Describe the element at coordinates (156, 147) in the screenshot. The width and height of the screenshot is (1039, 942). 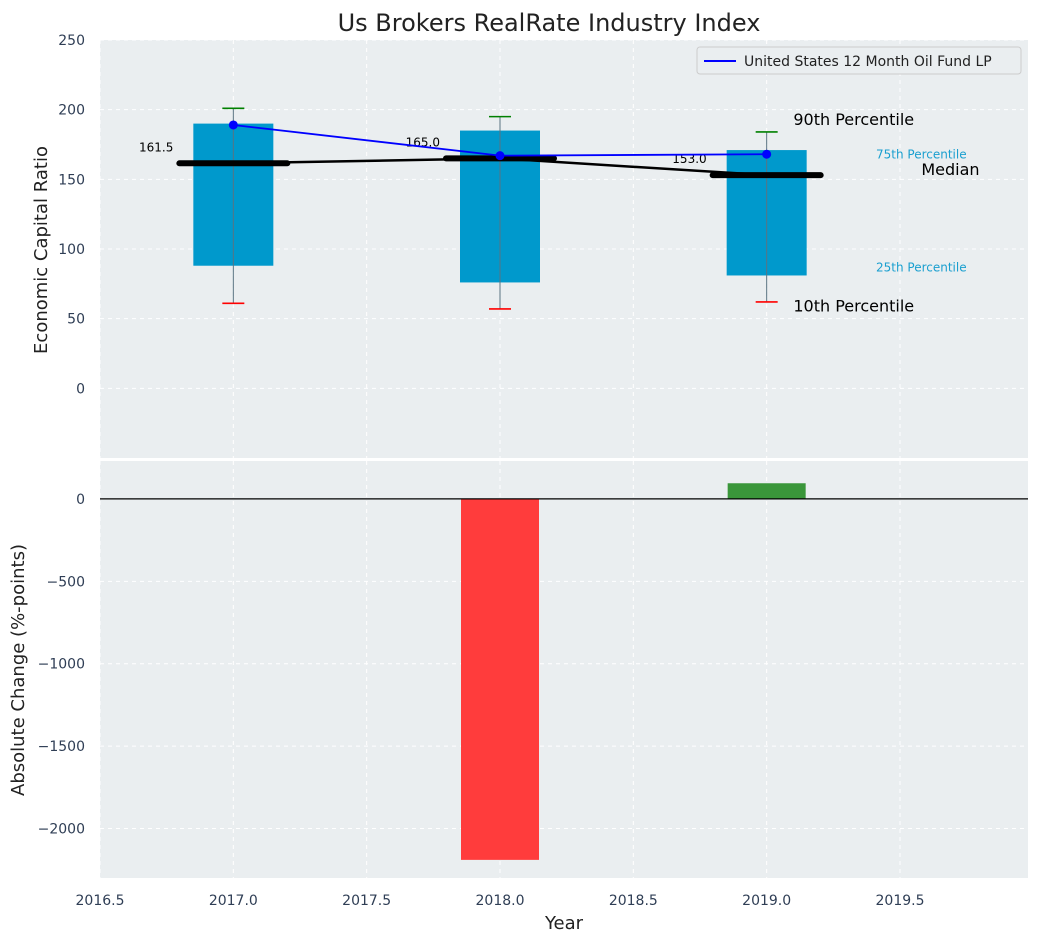
I see `median-value-label: 161.5` at that location.